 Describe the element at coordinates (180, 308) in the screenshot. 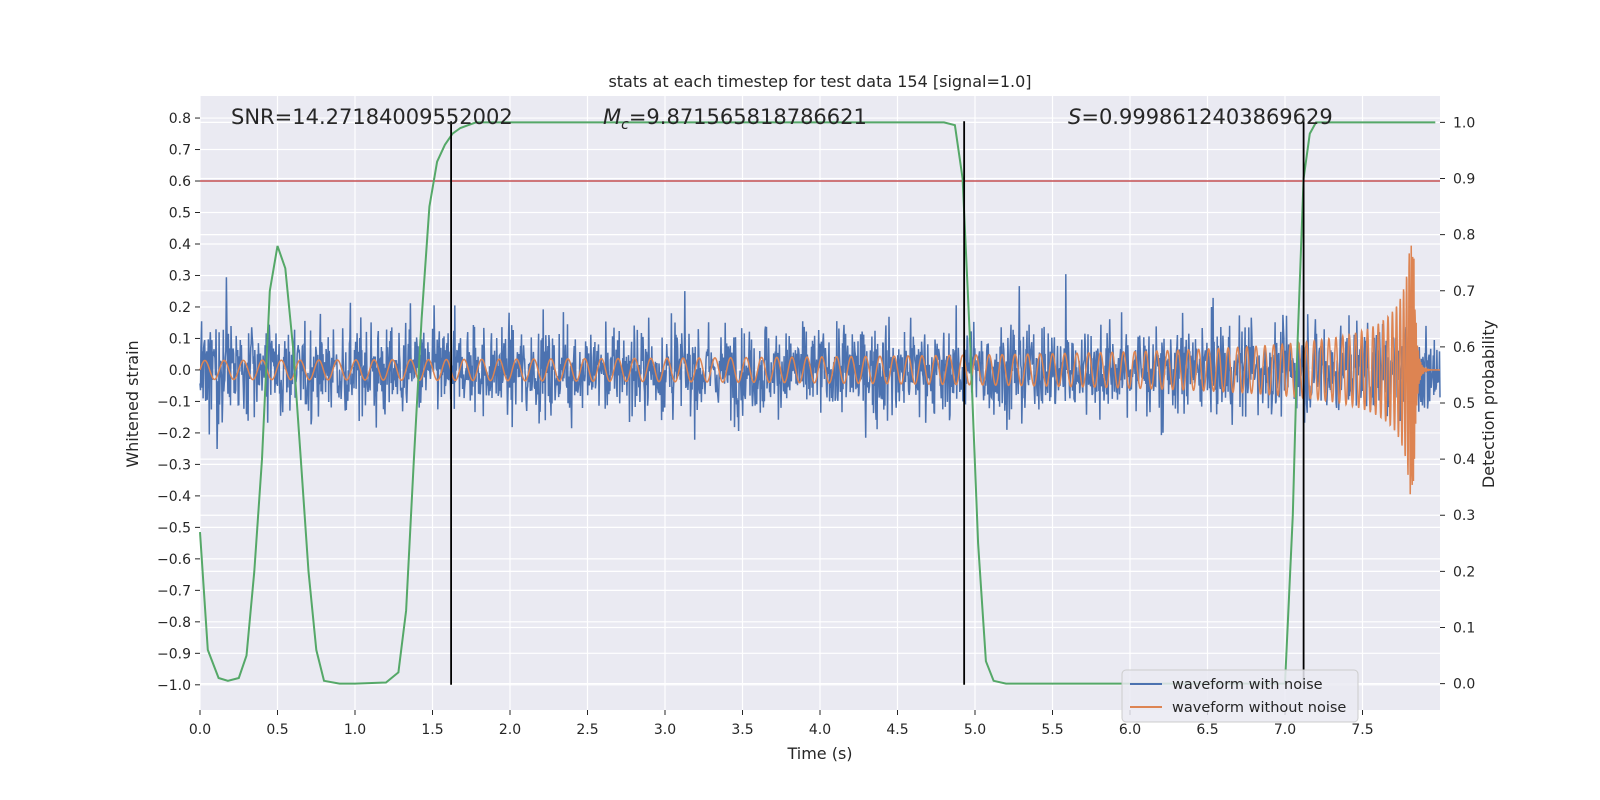

I see `y-tick-label-6: 0.2` at that location.